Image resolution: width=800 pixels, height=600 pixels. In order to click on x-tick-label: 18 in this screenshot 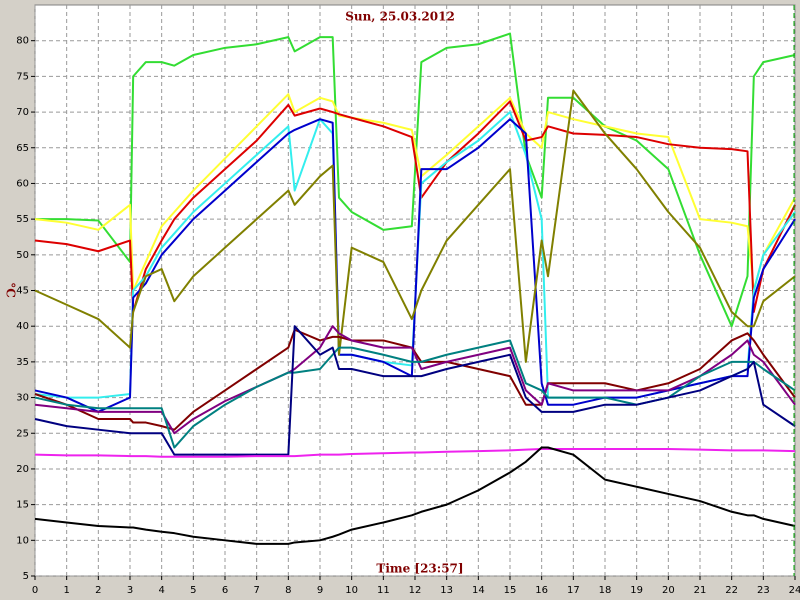, I will do `click(605, 590)`.